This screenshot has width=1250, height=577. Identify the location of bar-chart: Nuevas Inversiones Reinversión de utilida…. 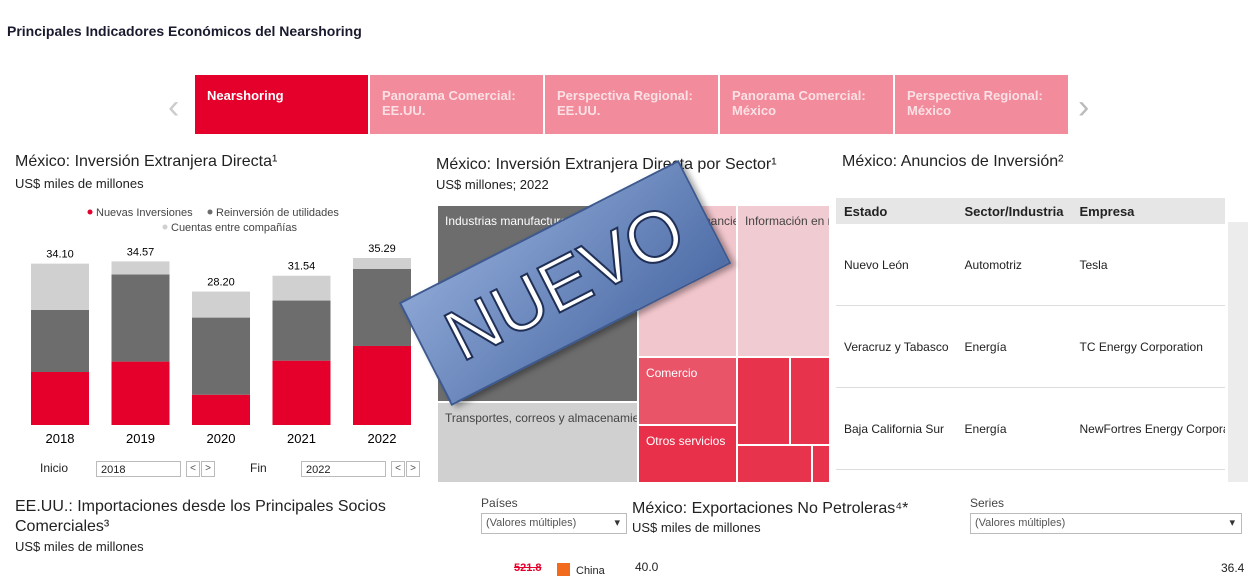
(221, 326).